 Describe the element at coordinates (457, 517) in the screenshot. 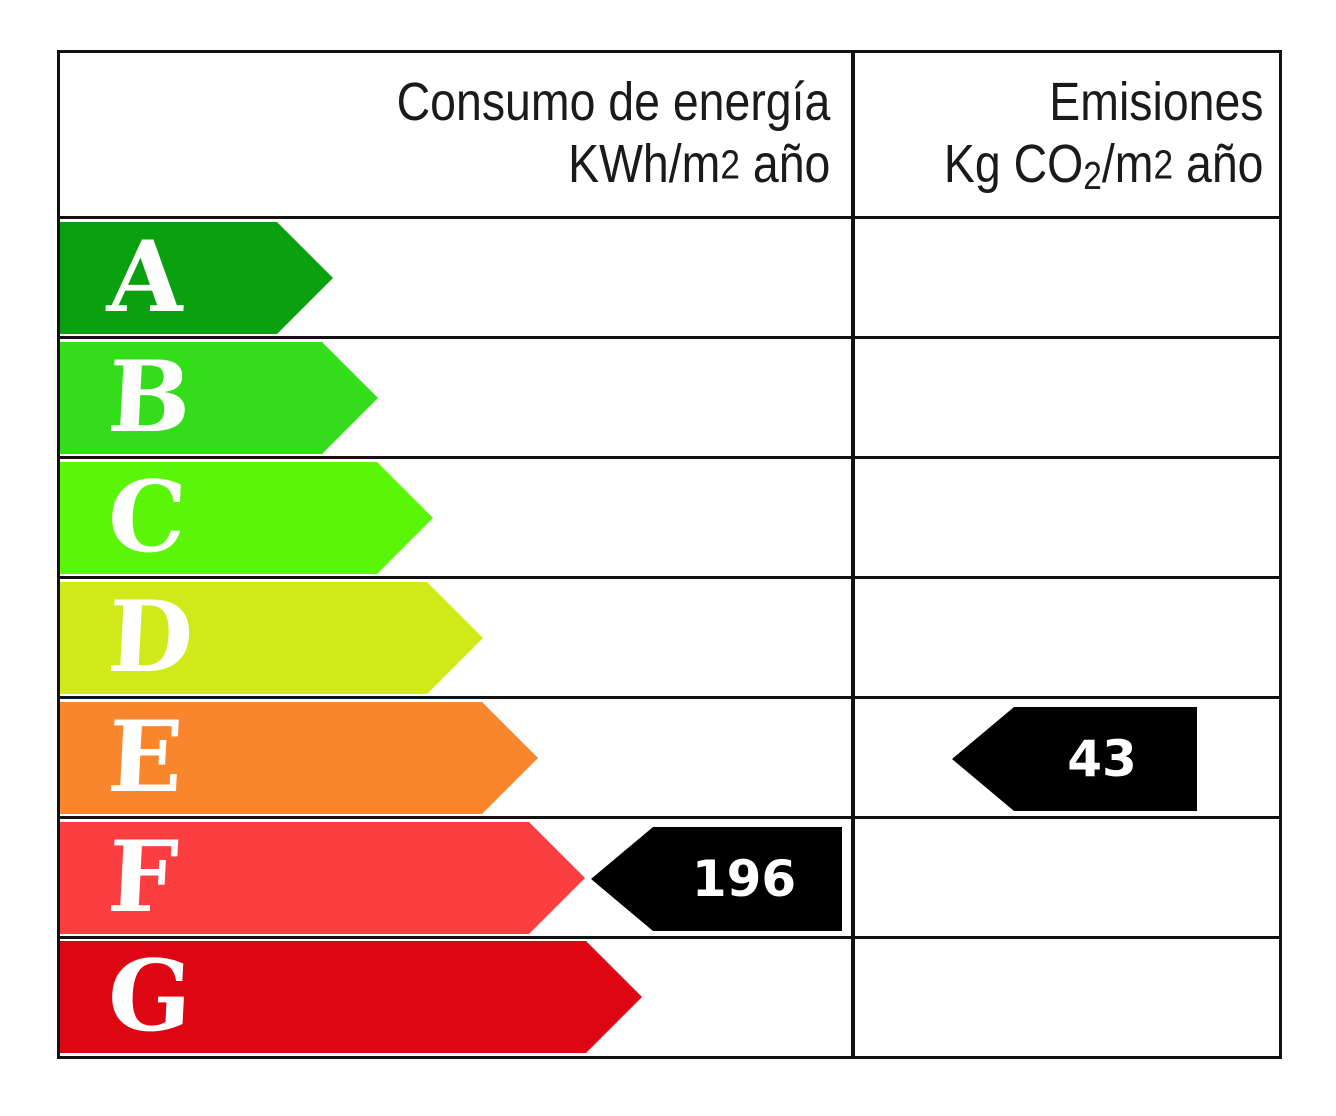

I see `consumption-cell-c: C` at that location.